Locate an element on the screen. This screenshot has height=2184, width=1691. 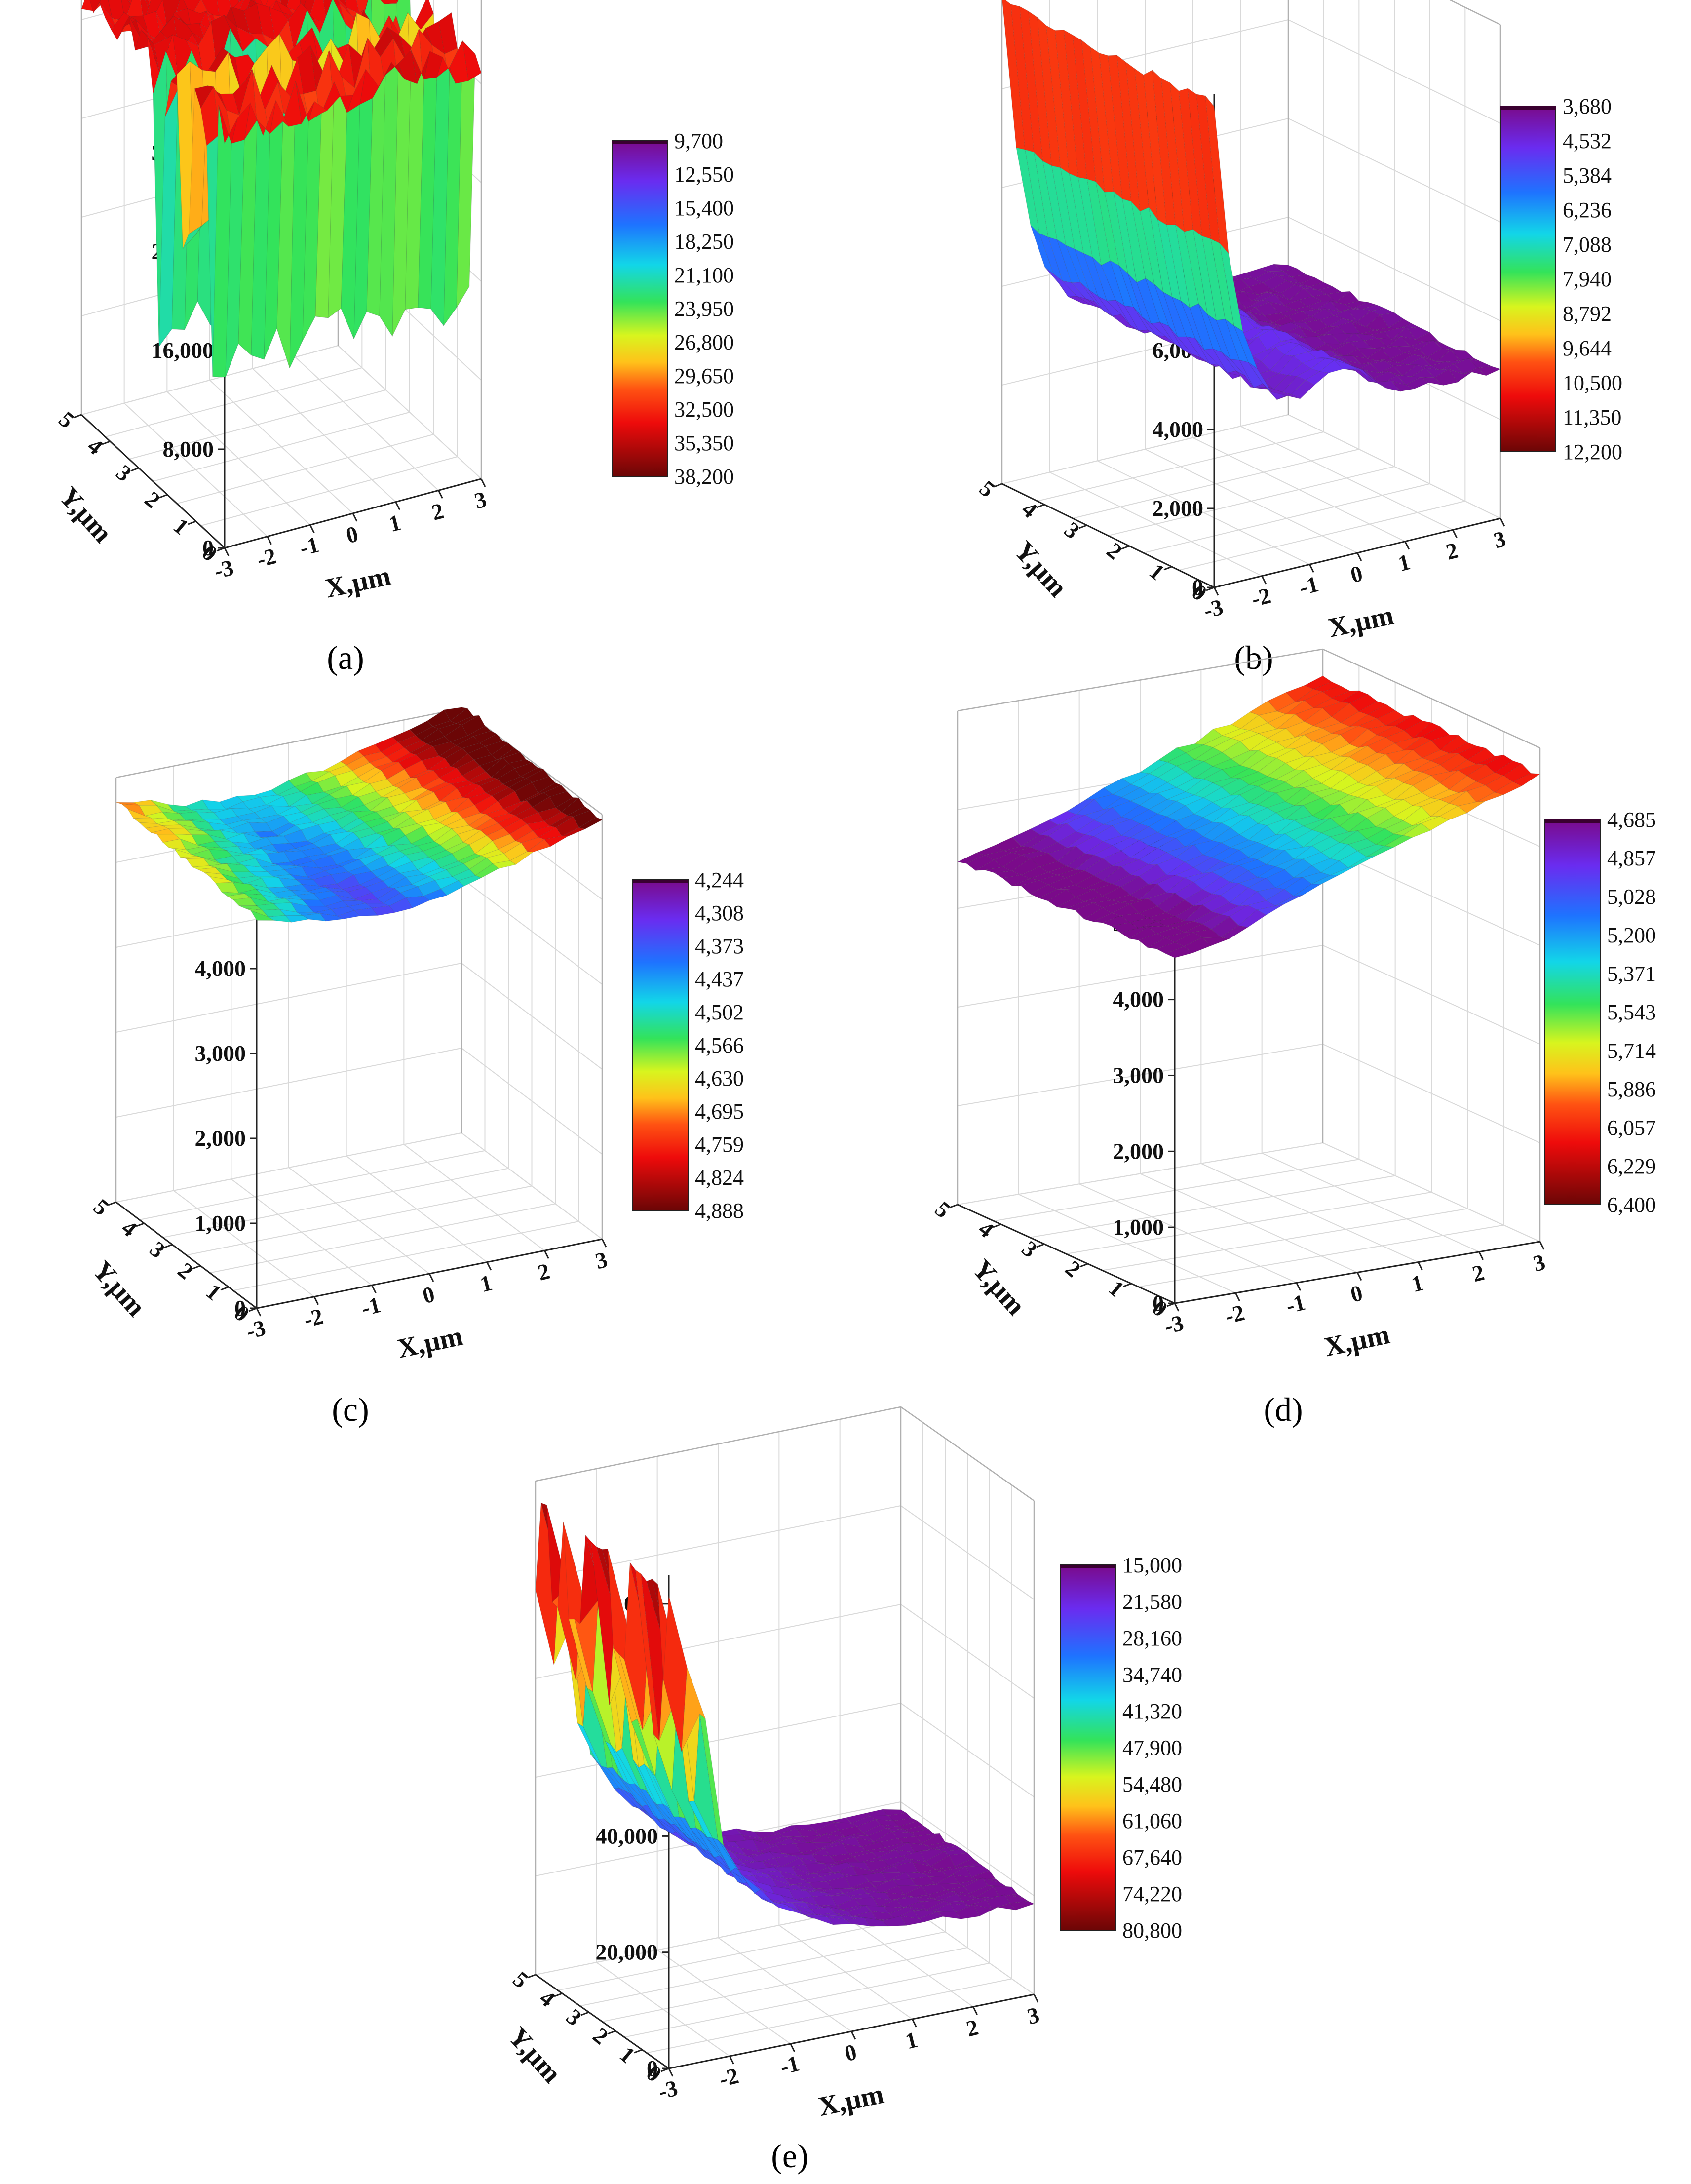
colorbar-tick-label: 29,650 is located at coordinates (704, 376).